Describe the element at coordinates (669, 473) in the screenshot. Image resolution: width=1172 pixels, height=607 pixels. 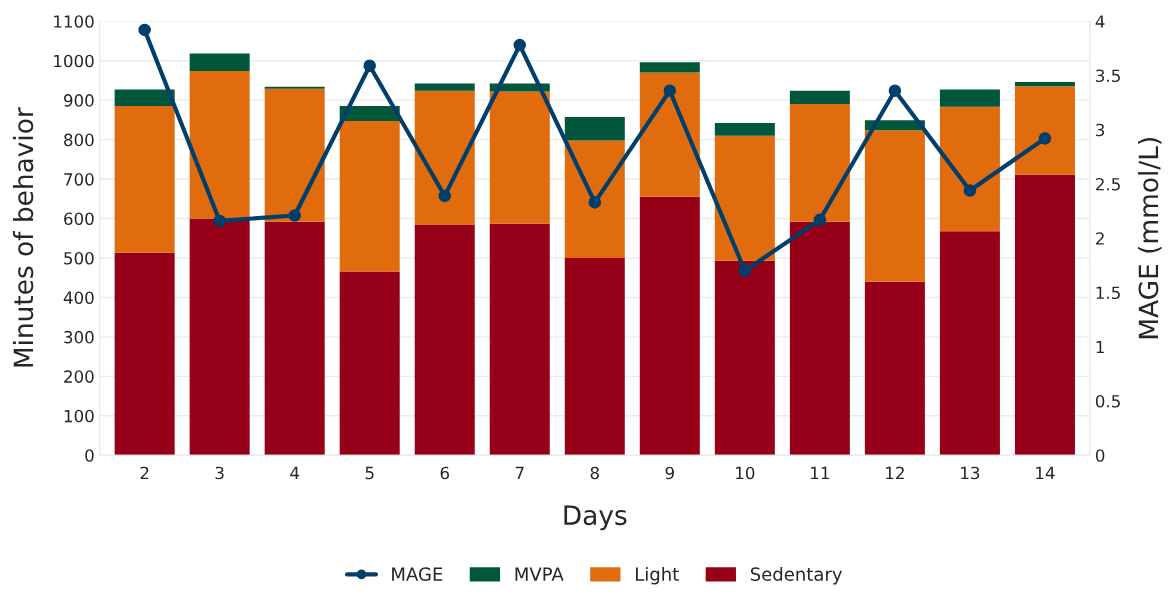
I see `x-tick-label: 9` at that location.